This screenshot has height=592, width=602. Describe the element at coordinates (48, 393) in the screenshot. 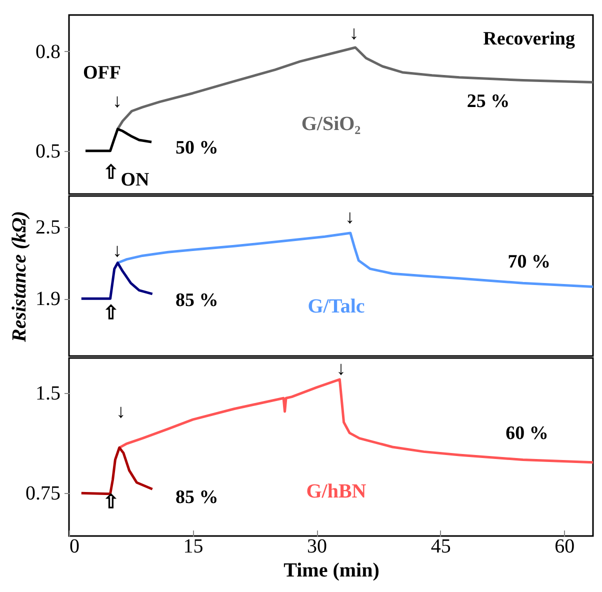

I see `y-tick-label: 1.5` at that location.